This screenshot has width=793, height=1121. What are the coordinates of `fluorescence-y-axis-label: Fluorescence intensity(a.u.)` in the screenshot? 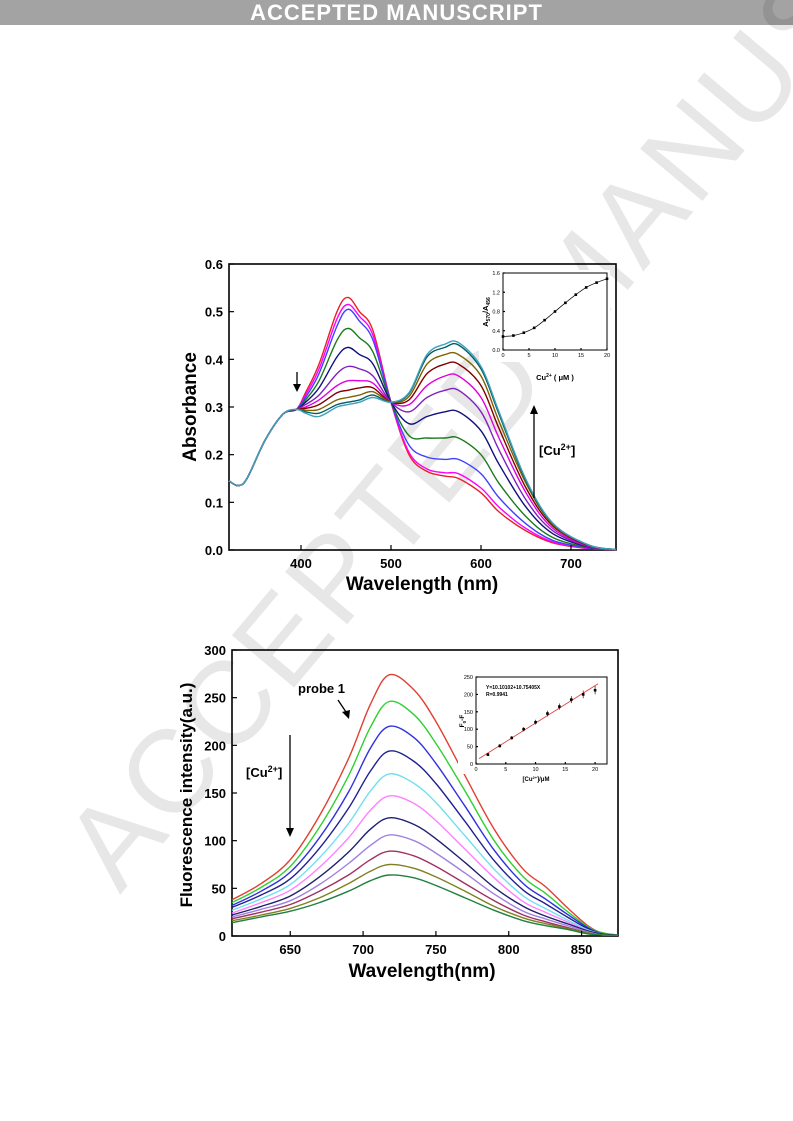 It's located at (186, 795).